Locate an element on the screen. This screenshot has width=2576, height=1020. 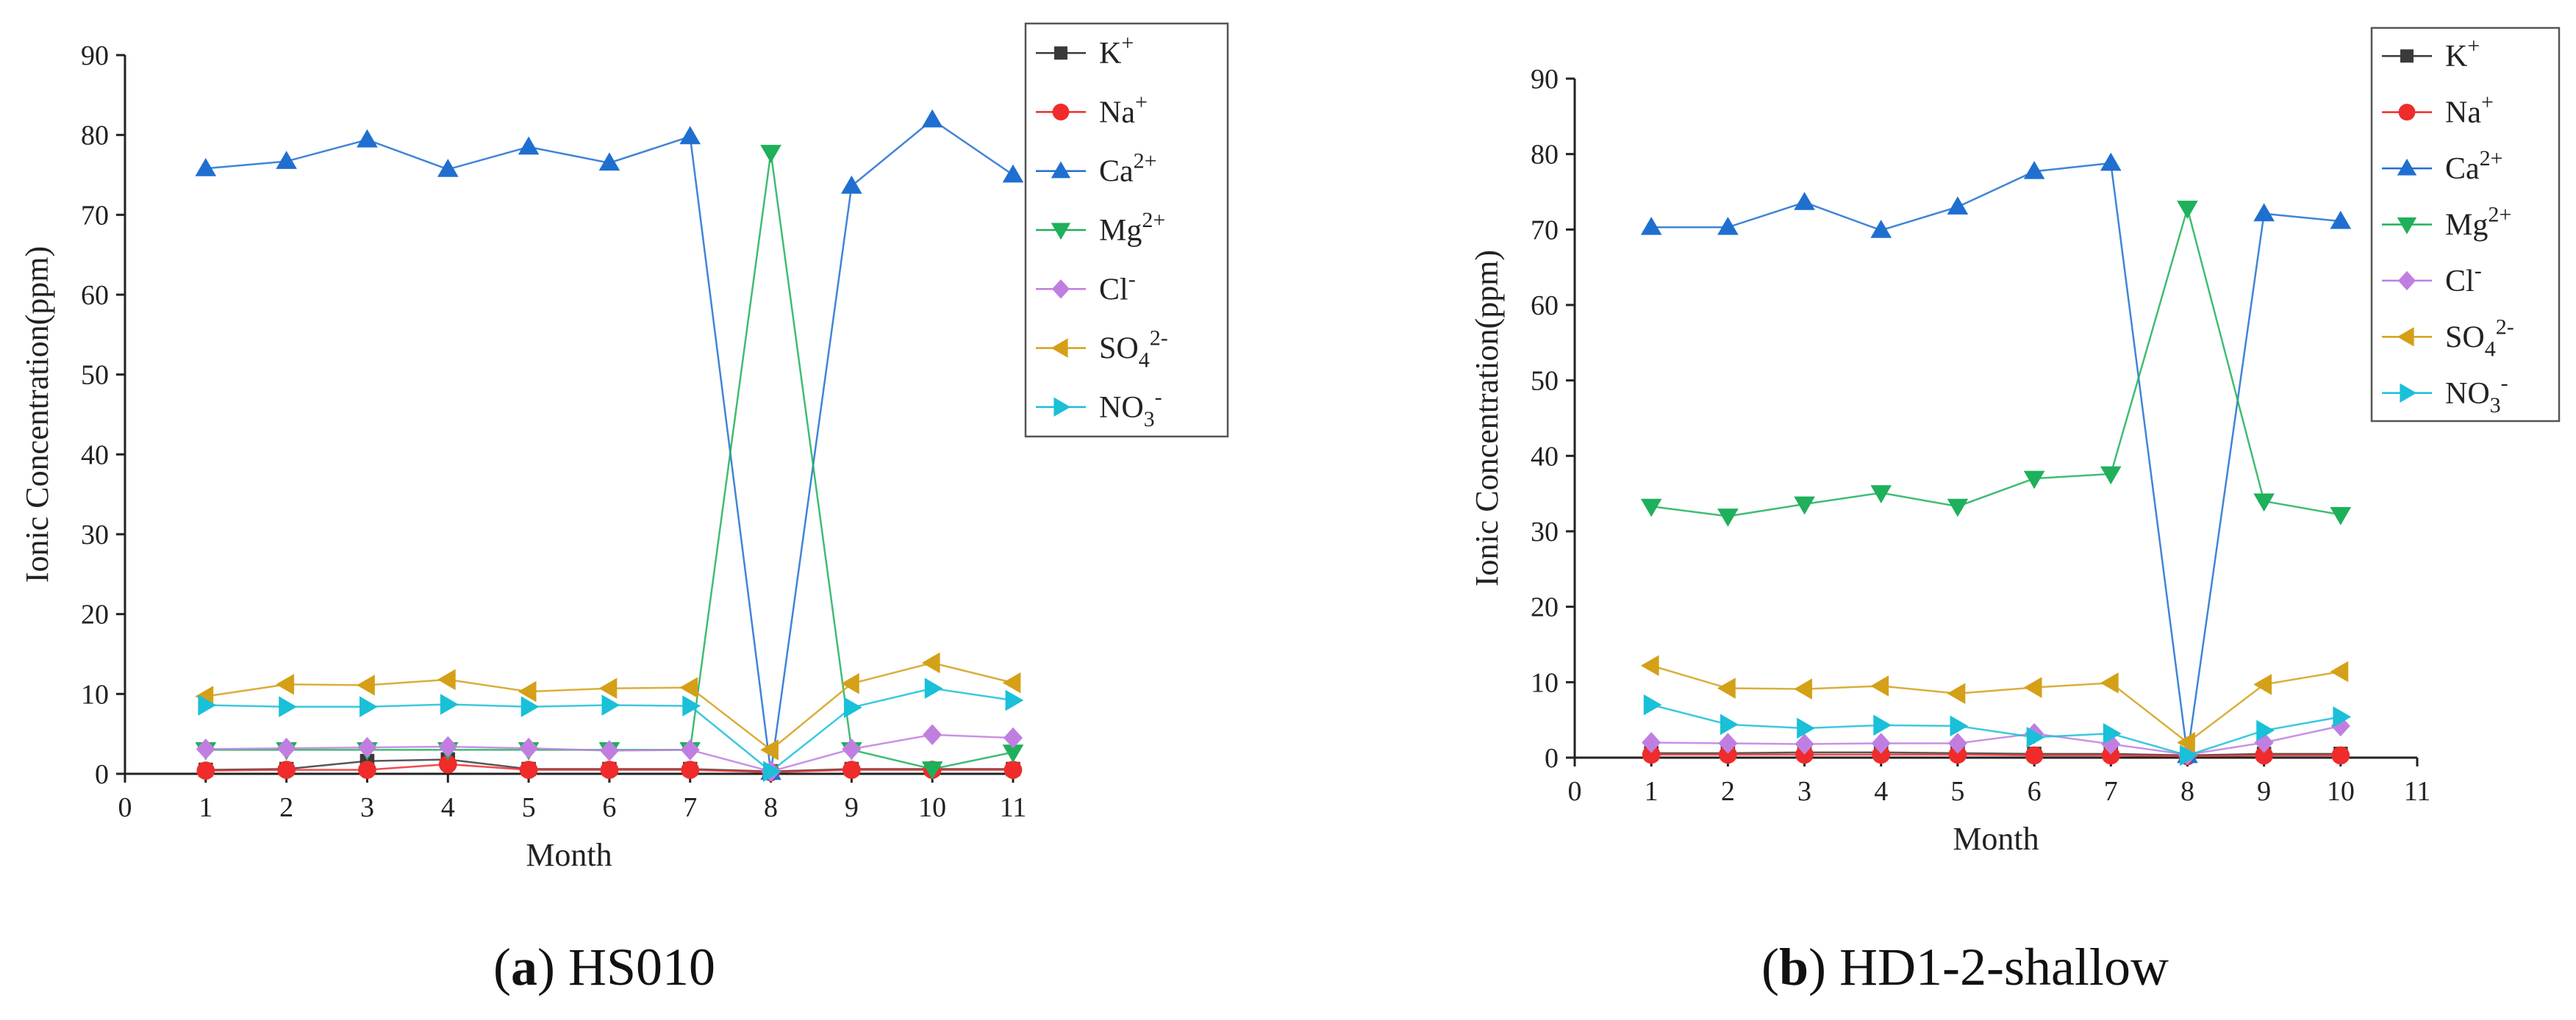
x-tick-label: 11 is located at coordinates (2417, 791).